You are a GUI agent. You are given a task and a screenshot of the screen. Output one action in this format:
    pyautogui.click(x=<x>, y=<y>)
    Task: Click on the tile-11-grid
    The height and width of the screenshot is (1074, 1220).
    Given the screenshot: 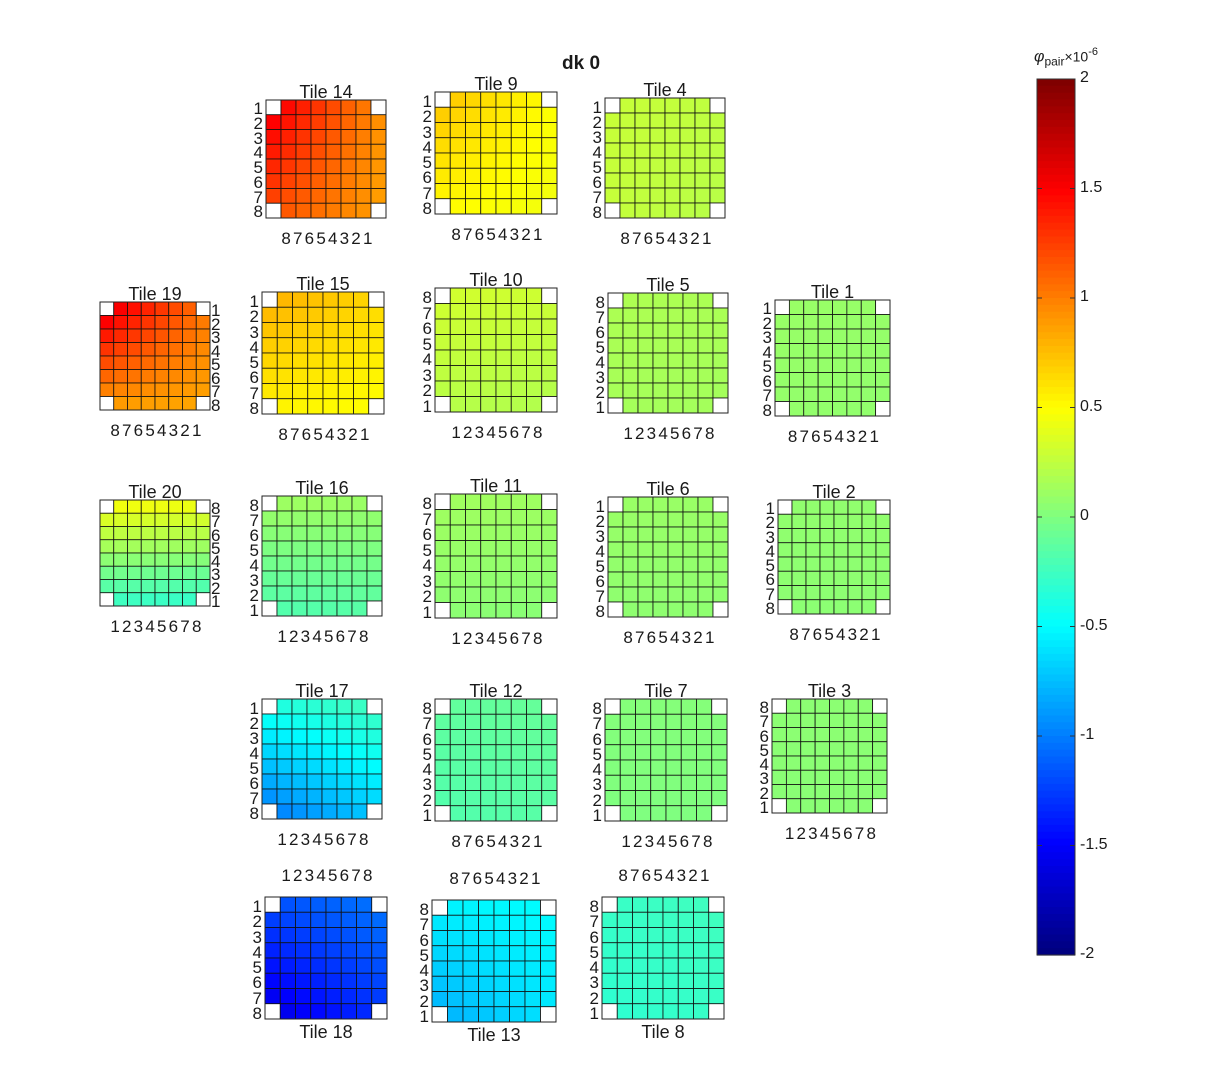 What is the action you would take?
    pyautogui.click(x=496, y=556)
    